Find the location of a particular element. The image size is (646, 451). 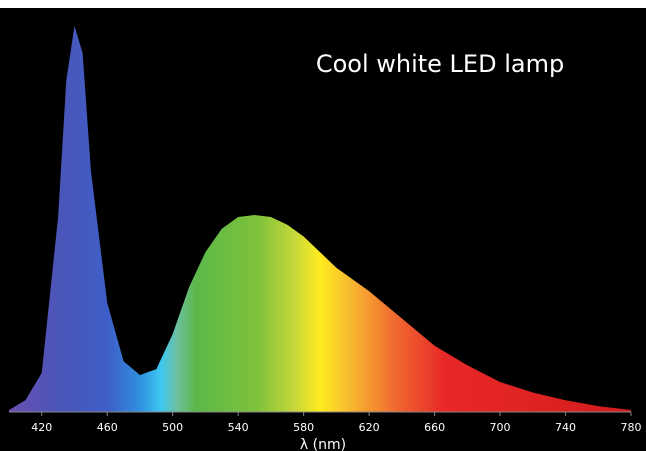

x-tick-label: 500 is located at coordinates (172, 427).